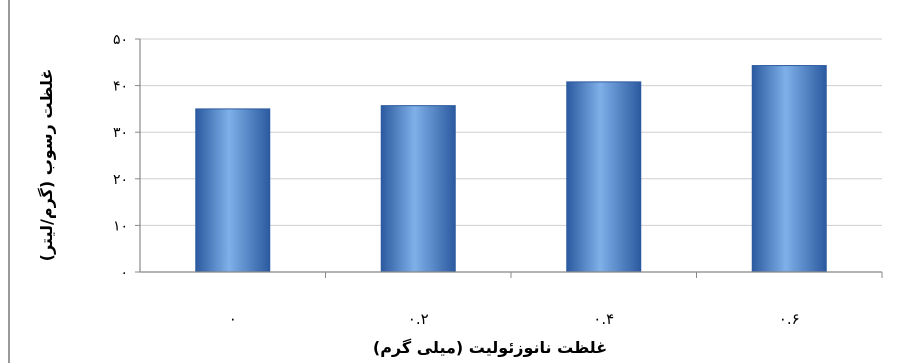  What do you see at coordinates (120, 87) in the screenshot?
I see `y-tick-label: ۴۰` at bounding box center [120, 87].